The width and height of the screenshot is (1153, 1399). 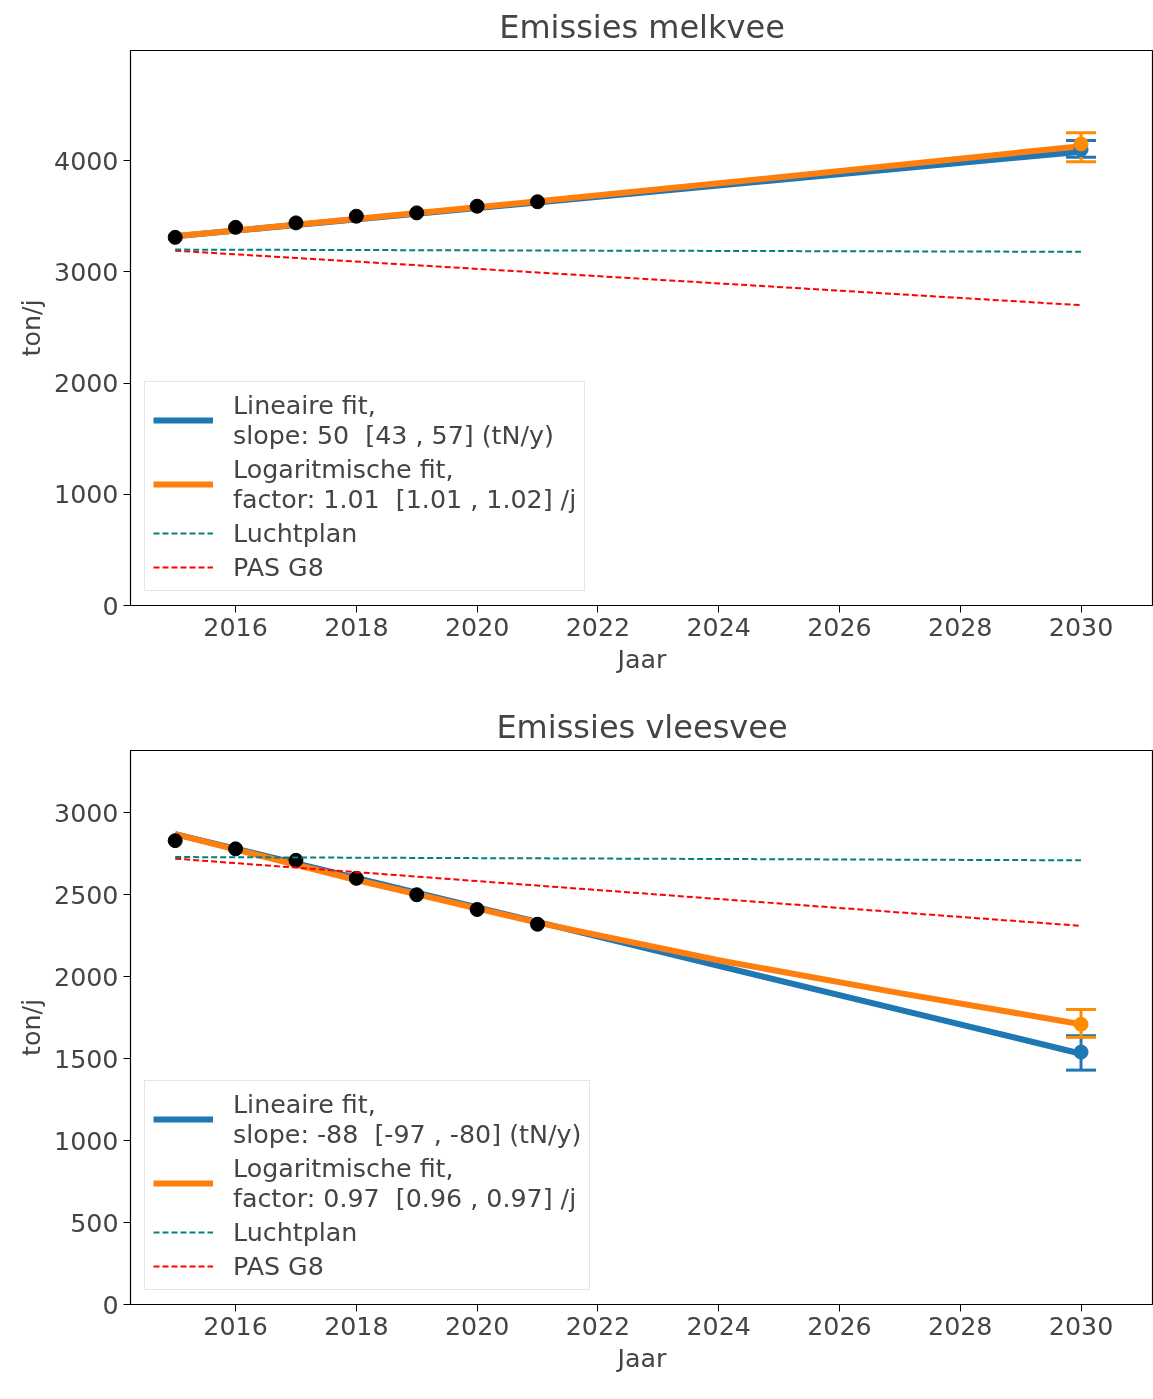 I want to click on chart-title: Emissies melkvee, so click(x=642, y=26).